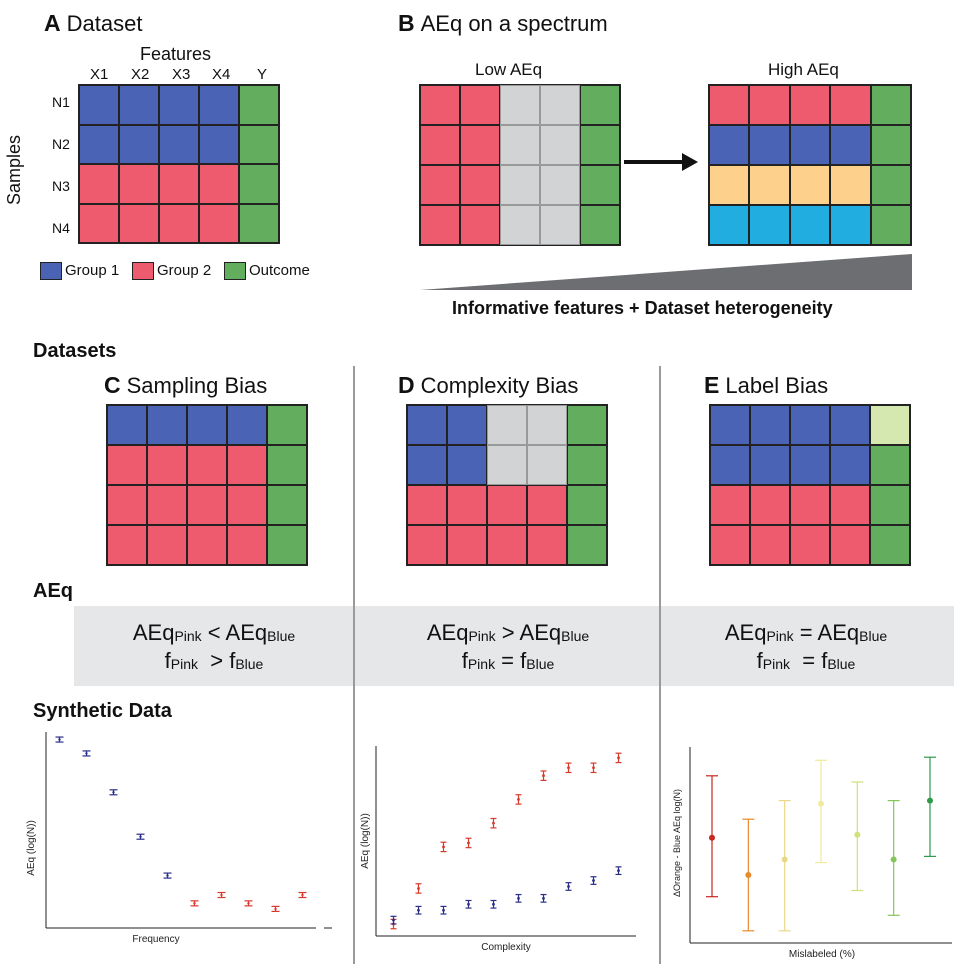 This screenshot has width=972, height=964. Describe the element at coordinates (812, 853) in the screenshot. I see `mislabeled-chart: Mislabeled (%) ΔOrange - Blue AEq log(N)` at that location.